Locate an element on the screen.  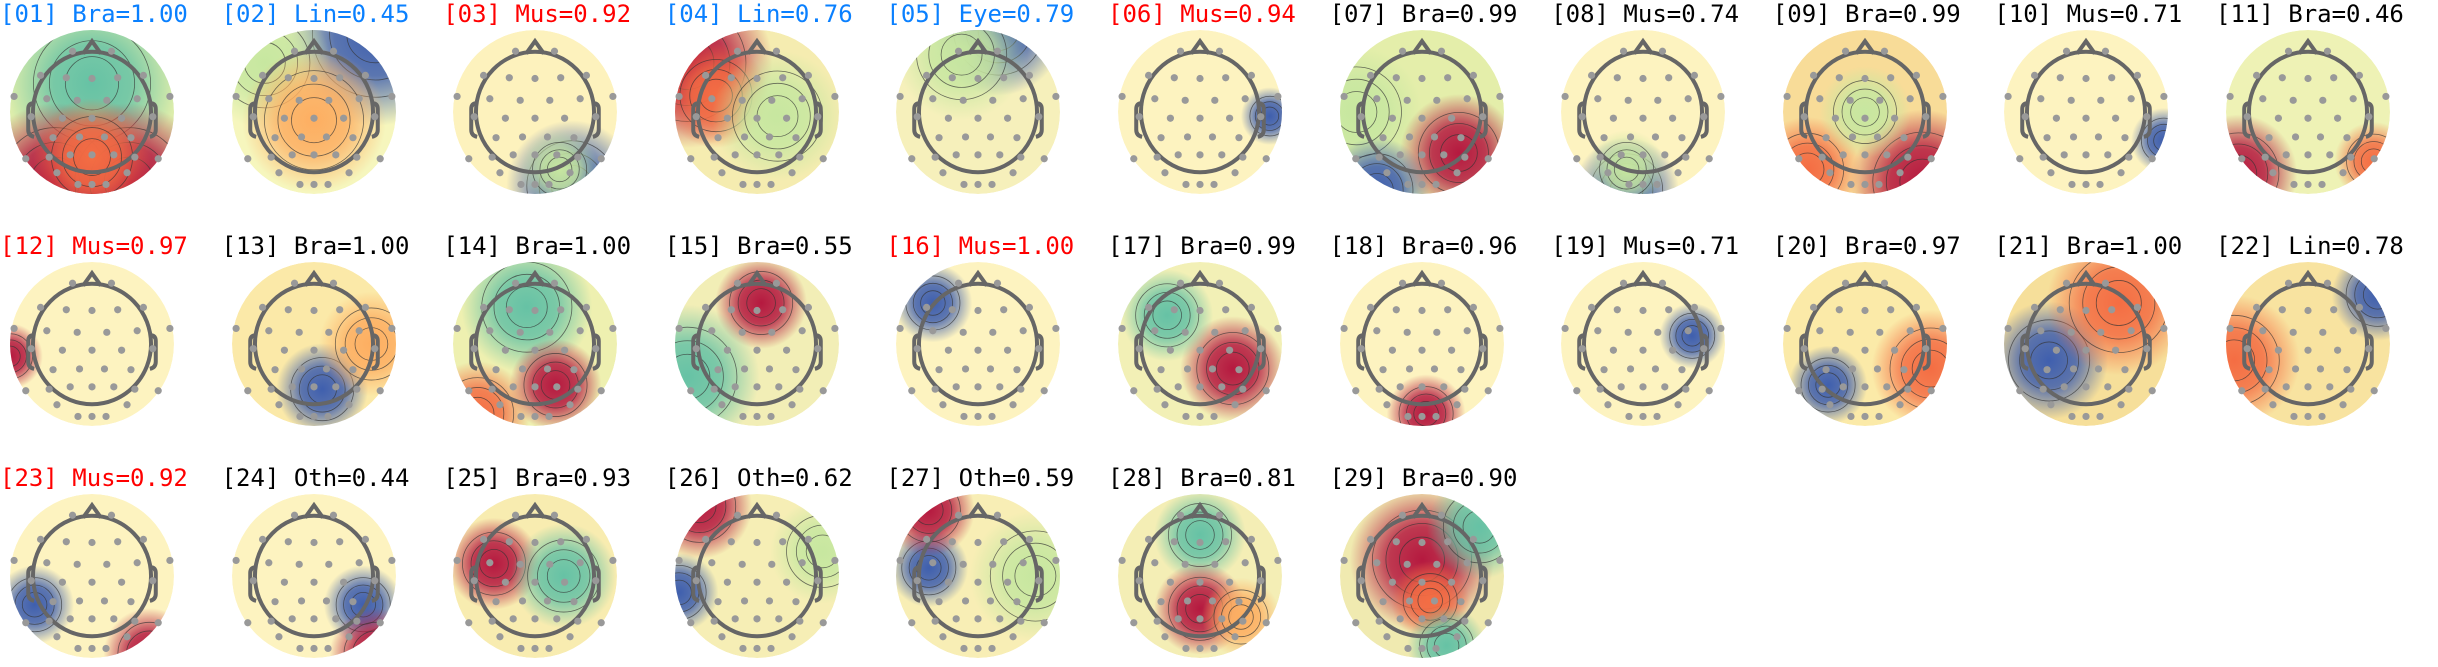
topomap-svg is located at coordinates (978, 576).